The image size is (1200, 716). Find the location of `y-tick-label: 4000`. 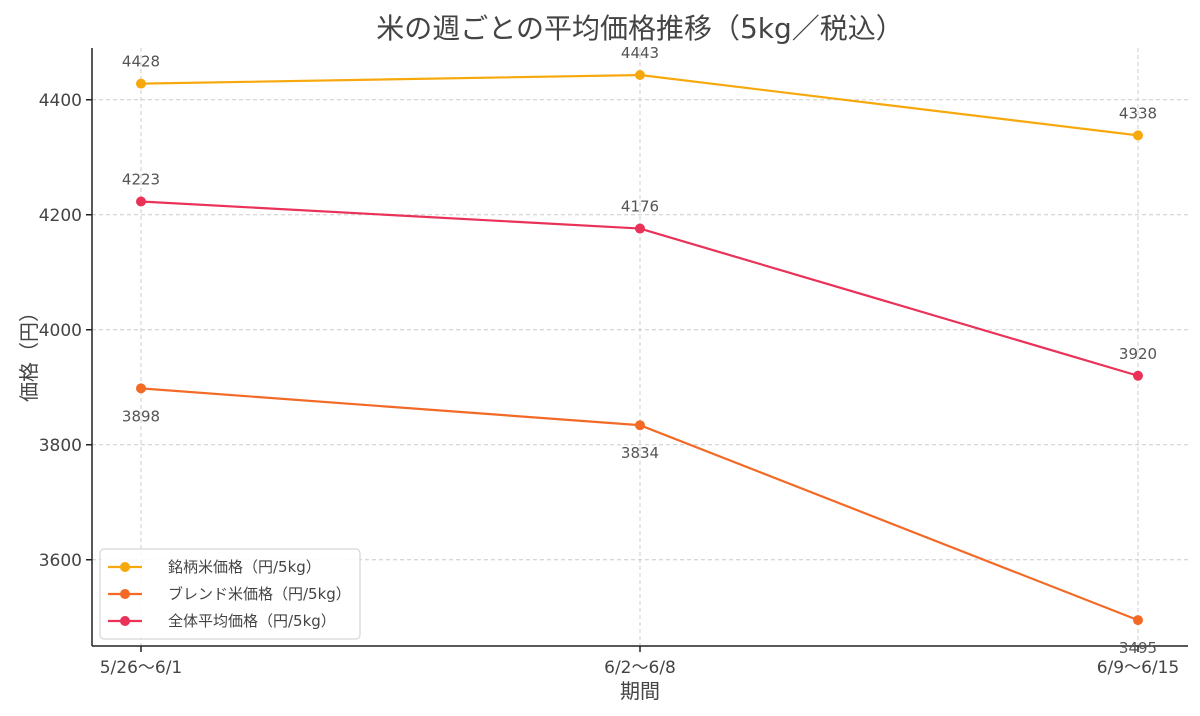

y-tick-label: 4000 is located at coordinates (60, 331).